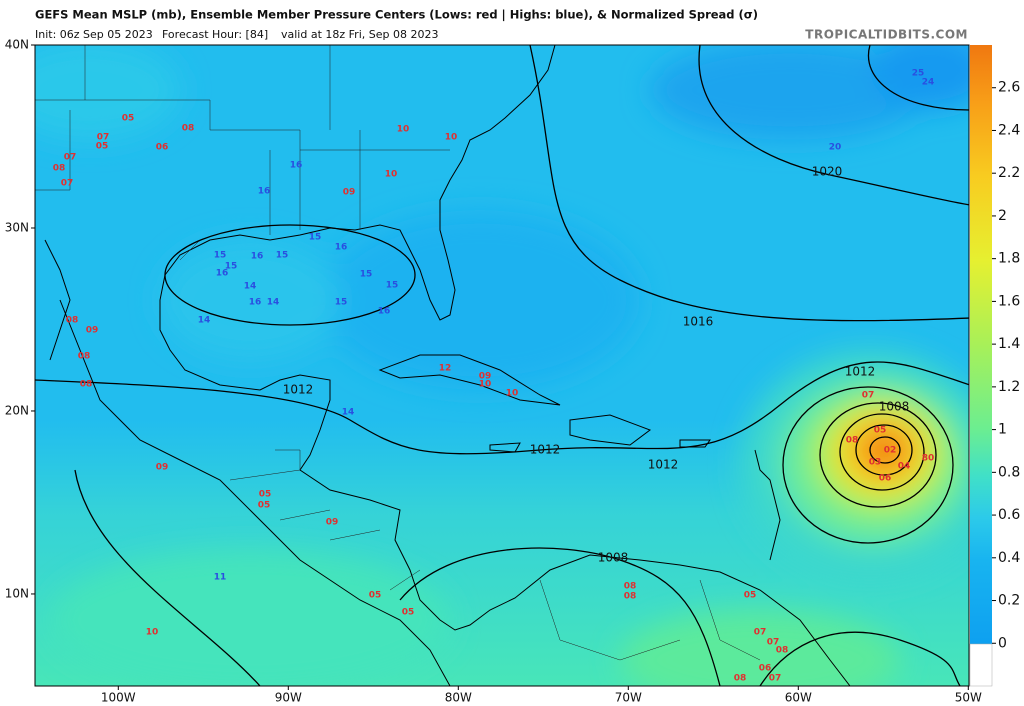  What do you see at coordinates (220, 578) in the screenshot?
I see `high-center: 11` at bounding box center [220, 578].